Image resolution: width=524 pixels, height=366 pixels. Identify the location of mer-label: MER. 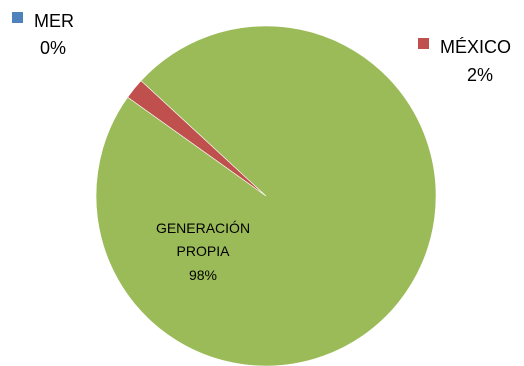
(54, 21).